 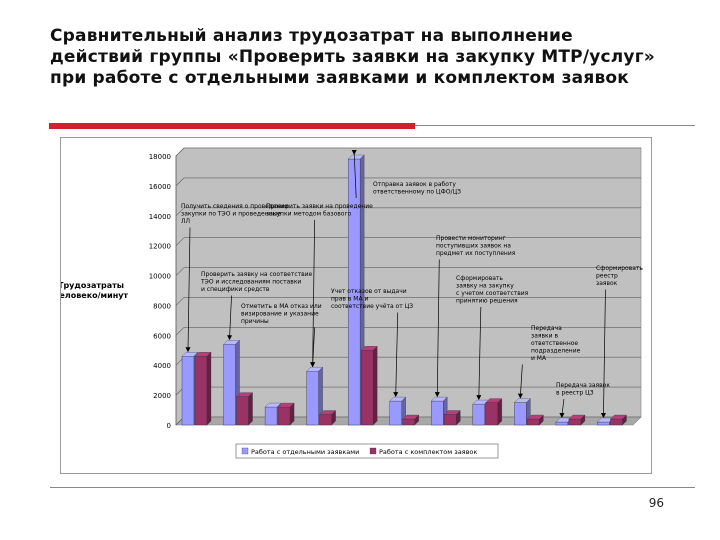 What do you see at coordinates (160, 157) in the screenshot?
I see `y-tick-label: 18000` at bounding box center [160, 157].